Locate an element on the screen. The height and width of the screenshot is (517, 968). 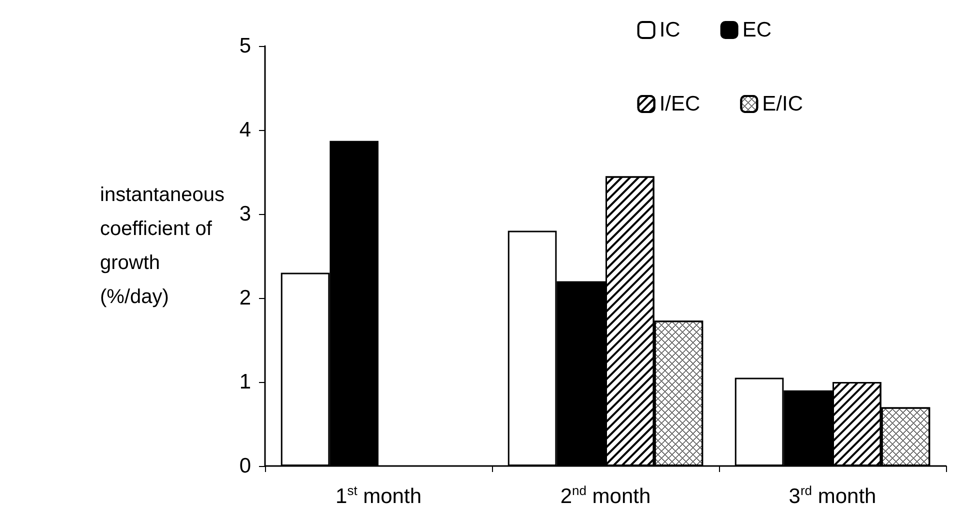
legend-label: EC is located at coordinates (757, 30).